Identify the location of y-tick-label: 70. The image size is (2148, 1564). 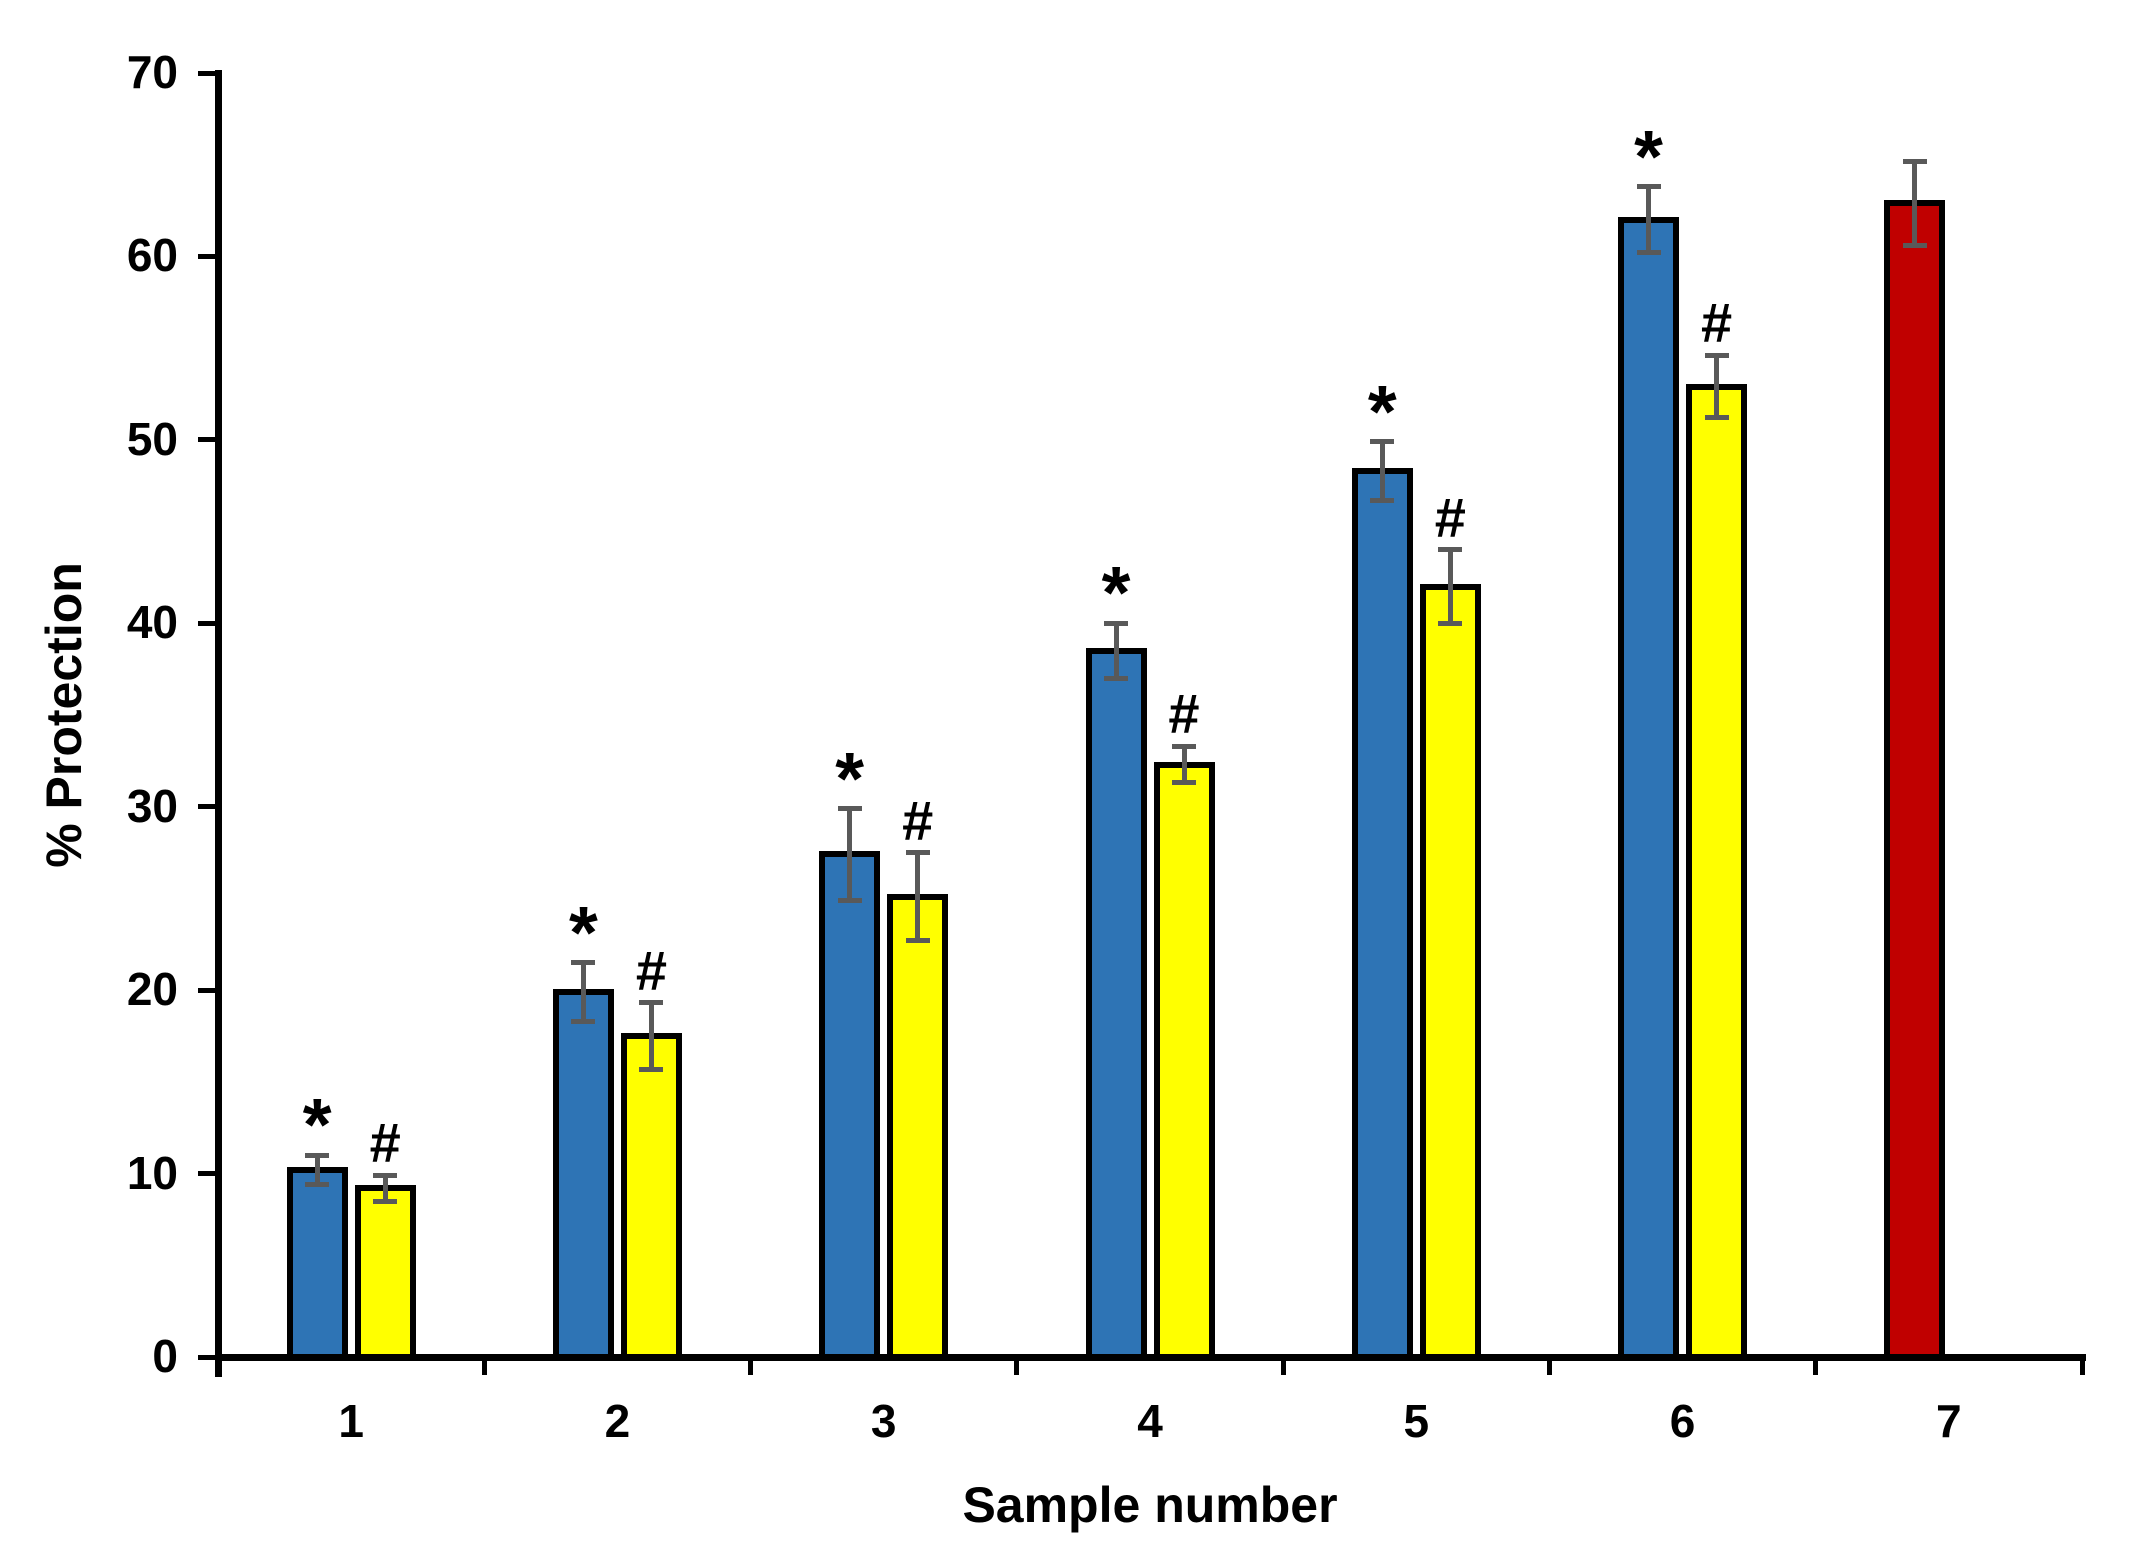
(152, 72).